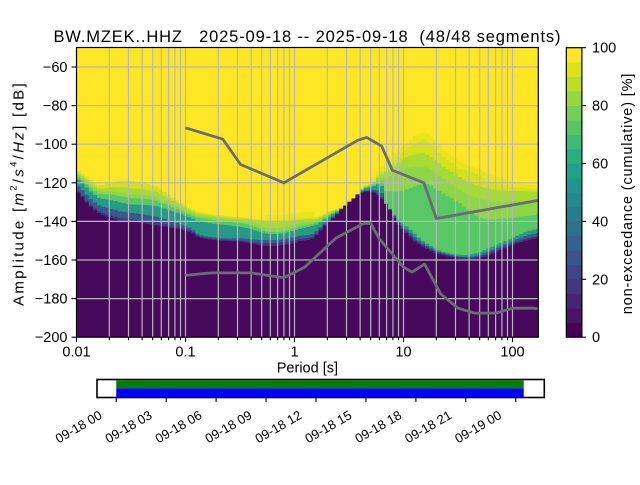 This screenshot has height=485, width=640. Describe the element at coordinates (51, 184) in the screenshot. I see `svg-text: −120` at that location.